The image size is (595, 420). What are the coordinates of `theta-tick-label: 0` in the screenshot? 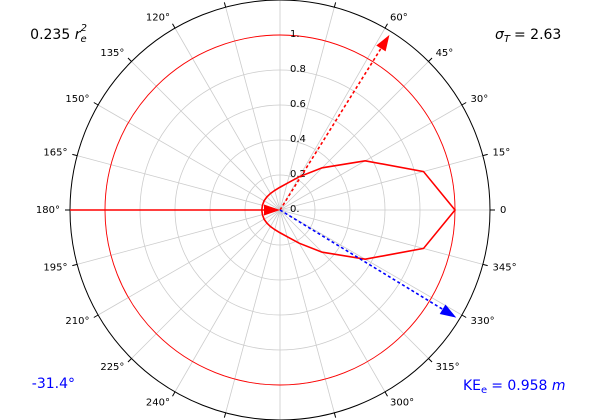 It's located at (503, 210).